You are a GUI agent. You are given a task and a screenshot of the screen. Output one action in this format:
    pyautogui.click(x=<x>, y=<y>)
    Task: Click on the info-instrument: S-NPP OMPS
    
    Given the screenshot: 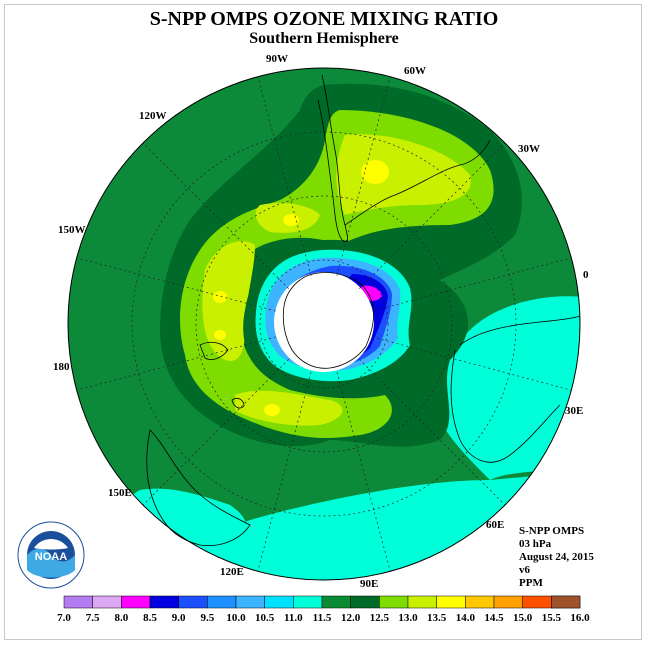 What is the action you would take?
    pyautogui.click(x=552, y=531)
    